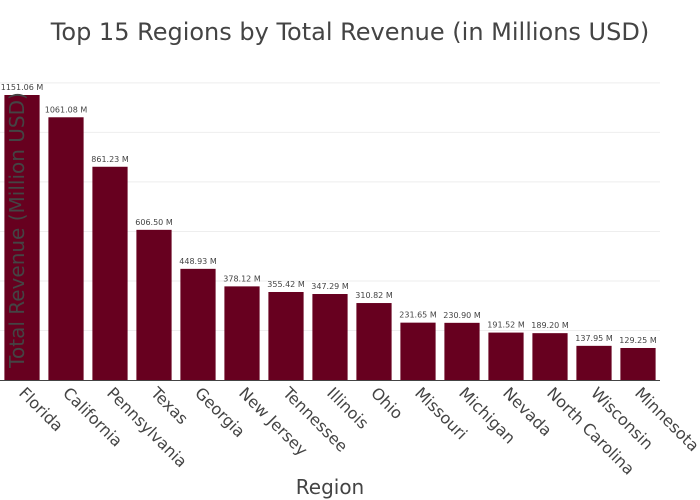 Image resolution: width=700 pixels, height=500 pixels. What do you see at coordinates (506, 356) in the screenshot?
I see `bar-nevada` at bounding box center [506, 356].